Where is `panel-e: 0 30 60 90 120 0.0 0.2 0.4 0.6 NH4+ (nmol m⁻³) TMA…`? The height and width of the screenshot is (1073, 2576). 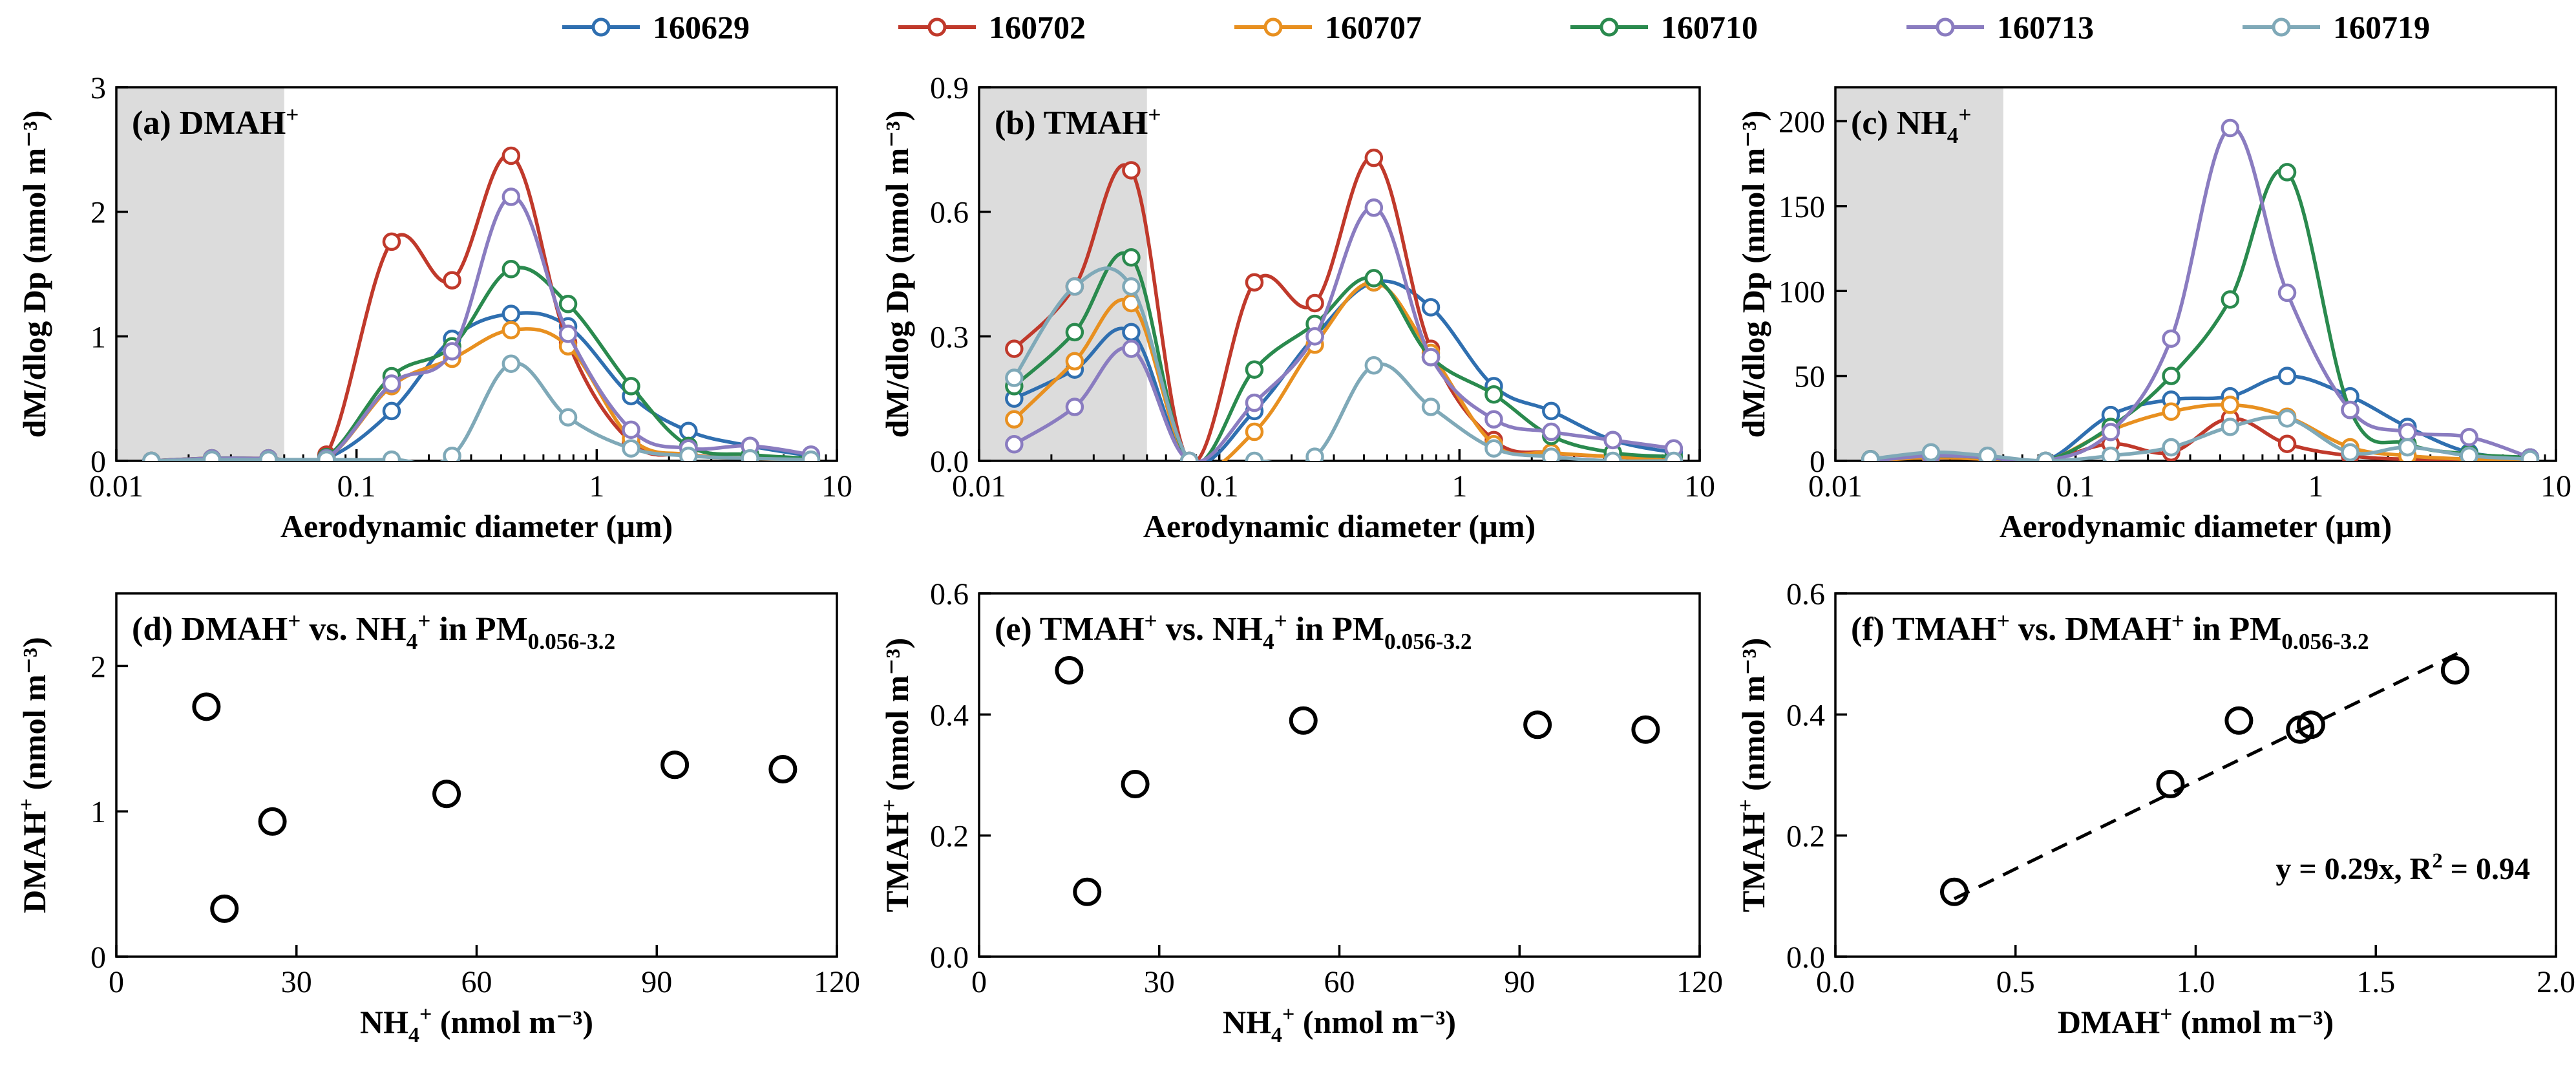 panel-e: 0 30 60 90 120 0.0 0.2 0.4 0.6 NH4+ (nmol m⁻³) TMA… is located at coordinates (1300, 812).